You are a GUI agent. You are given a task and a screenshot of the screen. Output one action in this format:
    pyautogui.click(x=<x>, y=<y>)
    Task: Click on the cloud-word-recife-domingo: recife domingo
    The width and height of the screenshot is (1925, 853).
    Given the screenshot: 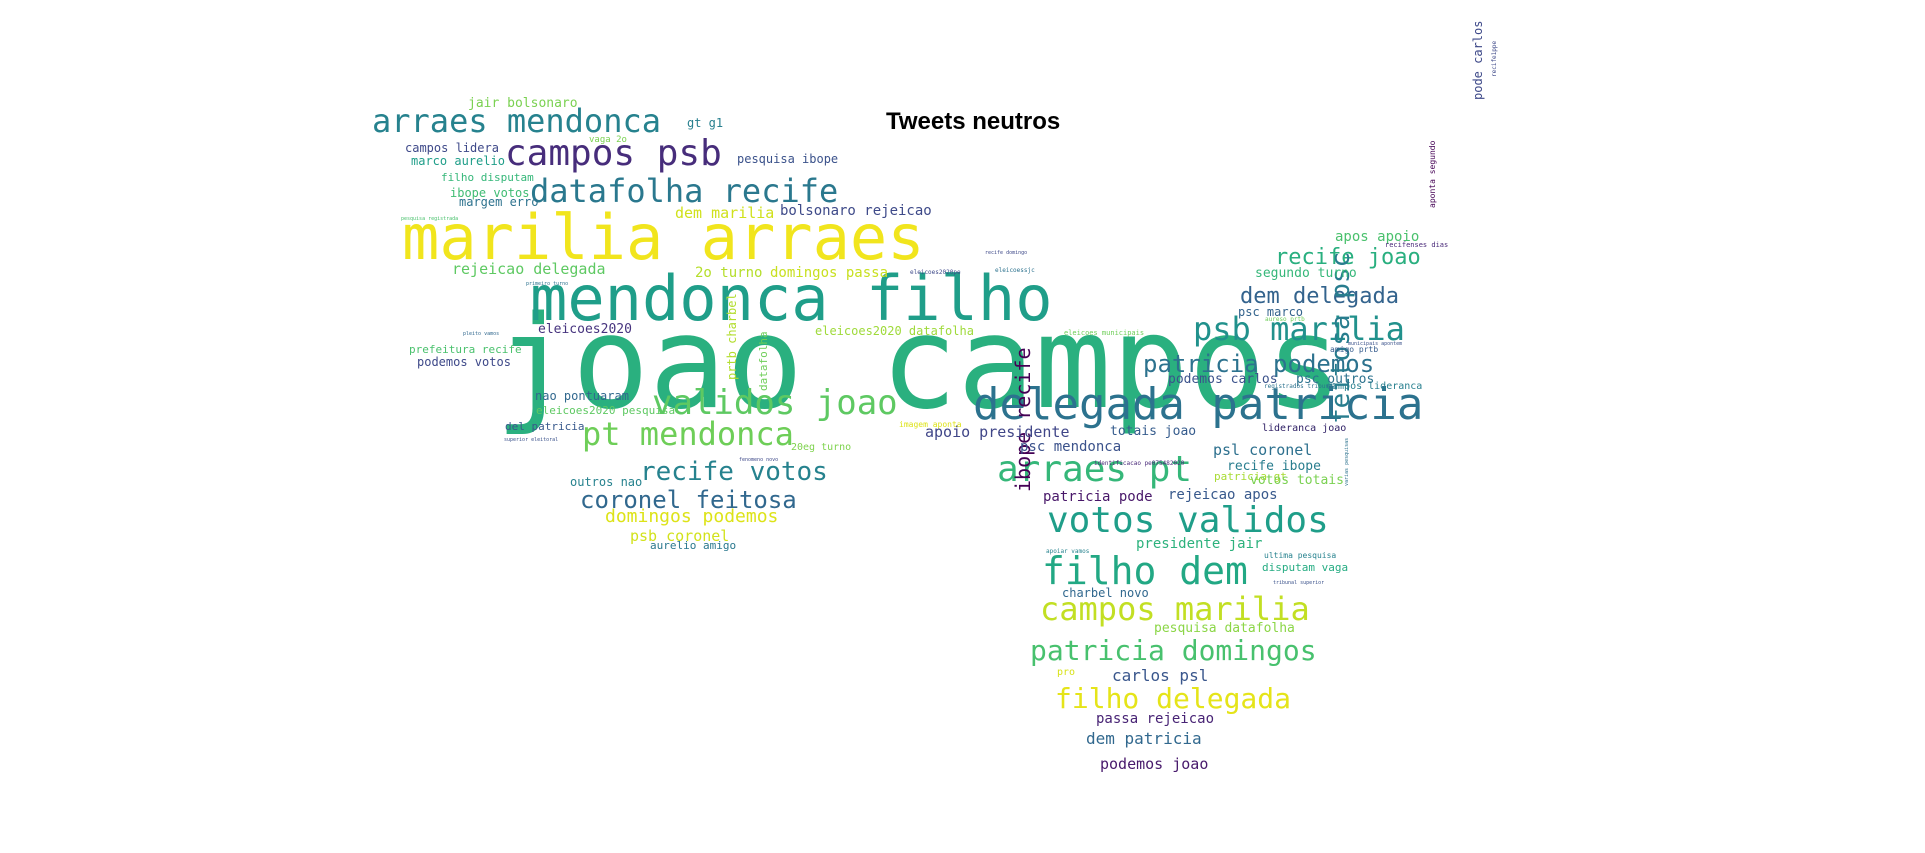 What is the action you would take?
    pyautogui.click(x=1006, y=253)
    